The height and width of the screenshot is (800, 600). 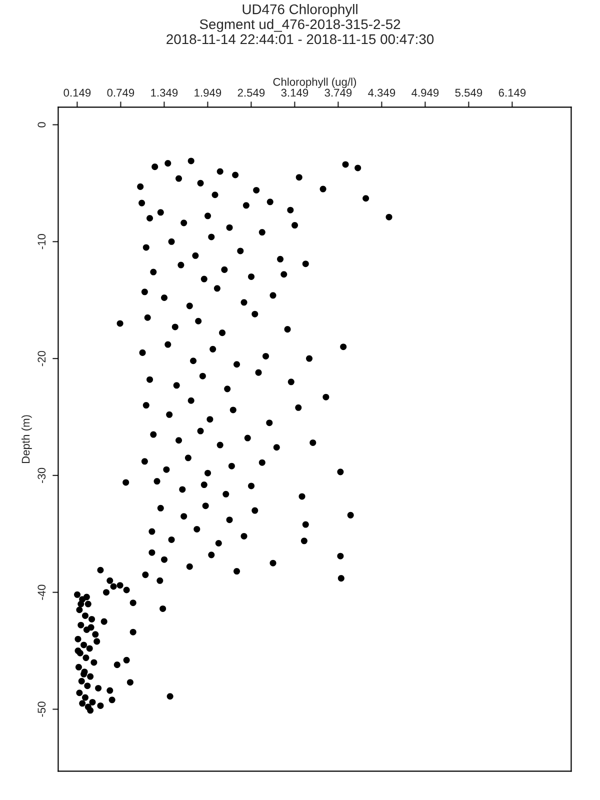 I want to click on x-tick-label: 0.149, so click(x=77, y=92).